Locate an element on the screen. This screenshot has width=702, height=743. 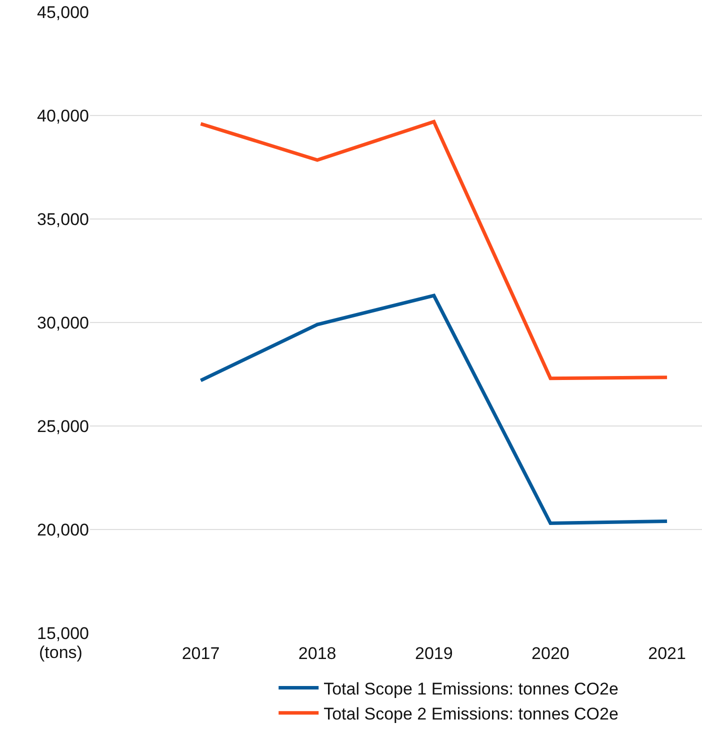
y-tick-label: 40,000 is located at coordinates (63, 116).